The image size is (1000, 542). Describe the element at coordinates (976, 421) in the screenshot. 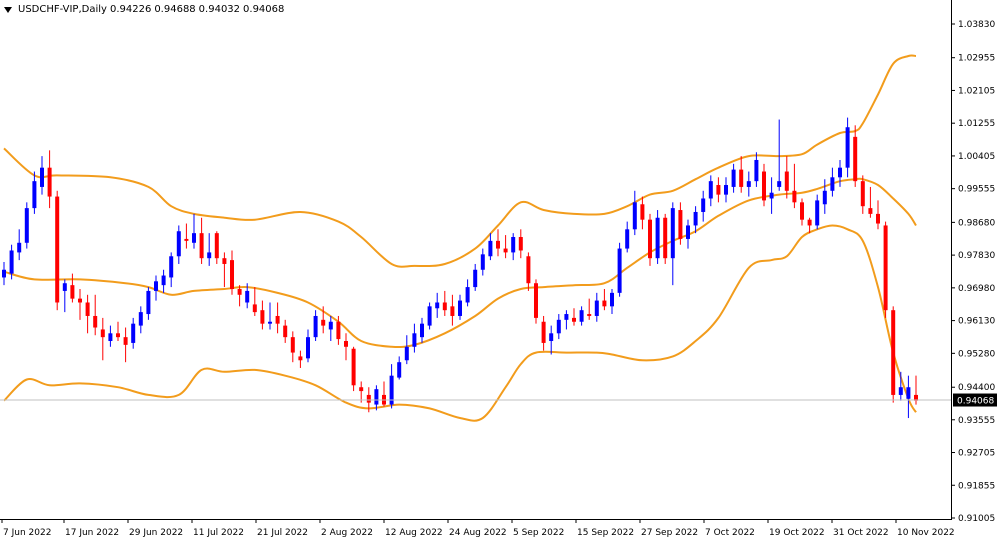

I see `y-tick-label: 0.93555` at that location.